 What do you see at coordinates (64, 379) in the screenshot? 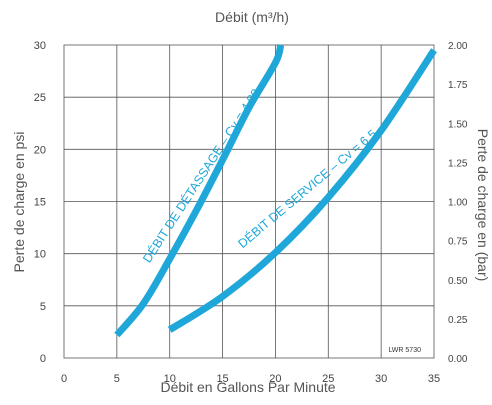
I see `x-tick-label: 0` at bounding box center [64, 379].